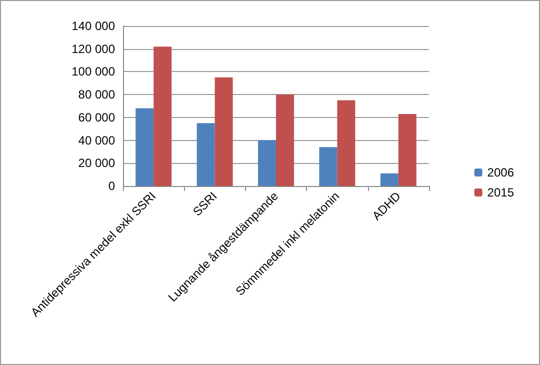  Describe the element at coordinates (97, 140) in the screenshot. I see `y-tick-label: 40 000` at that location.